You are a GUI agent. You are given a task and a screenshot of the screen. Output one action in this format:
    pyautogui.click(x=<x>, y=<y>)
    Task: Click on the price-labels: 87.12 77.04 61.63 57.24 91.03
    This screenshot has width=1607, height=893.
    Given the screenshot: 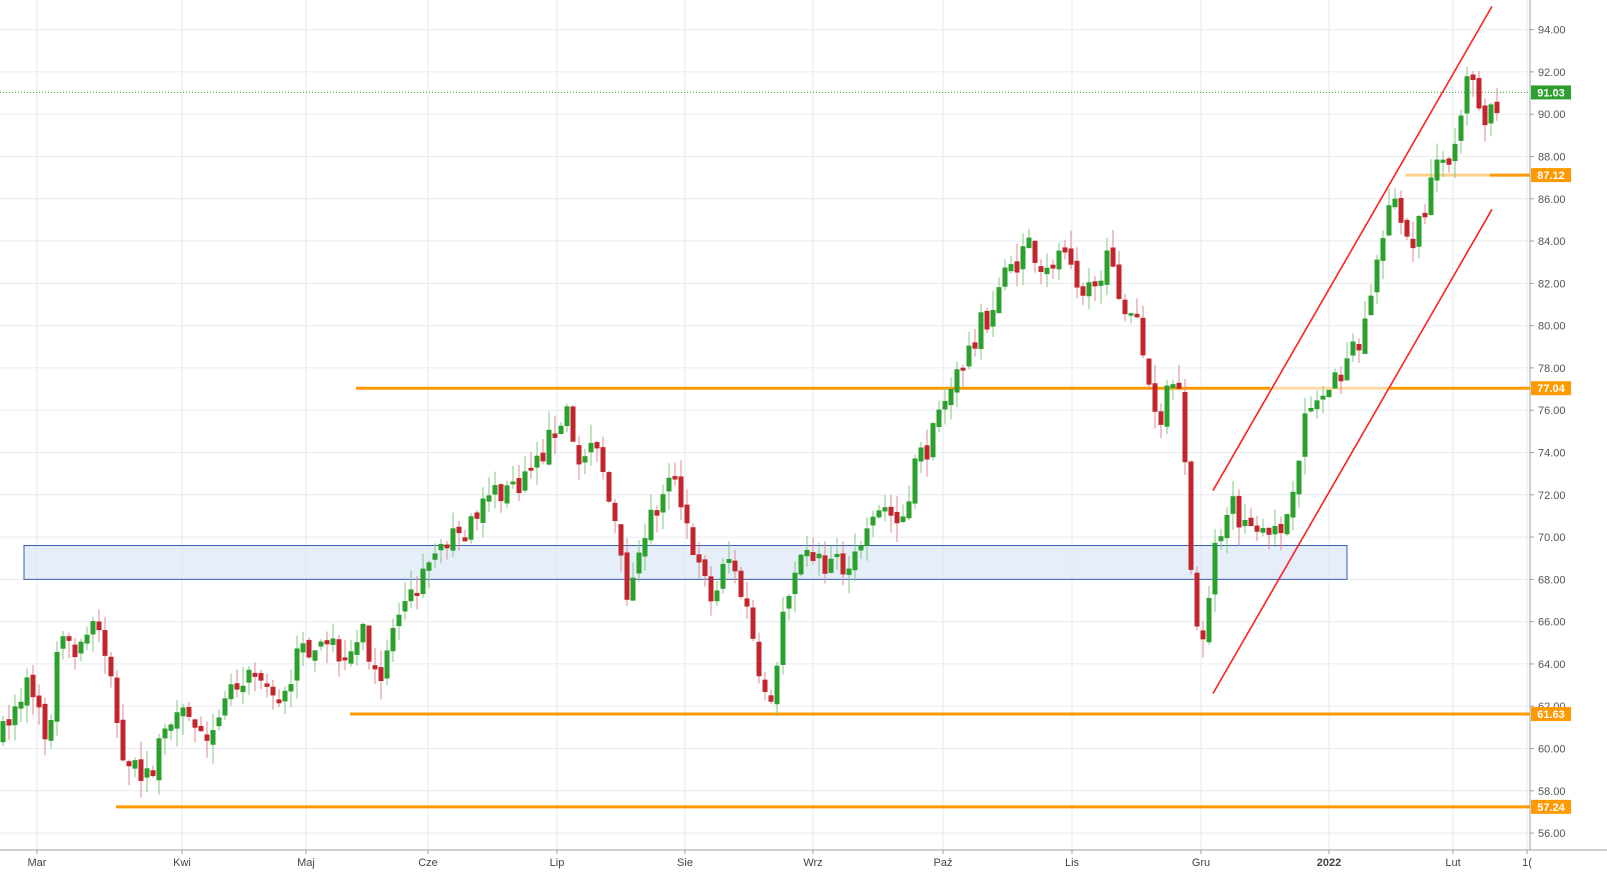 What is the action you would take?
    pyautogui.click(x=1551, y=449)
    